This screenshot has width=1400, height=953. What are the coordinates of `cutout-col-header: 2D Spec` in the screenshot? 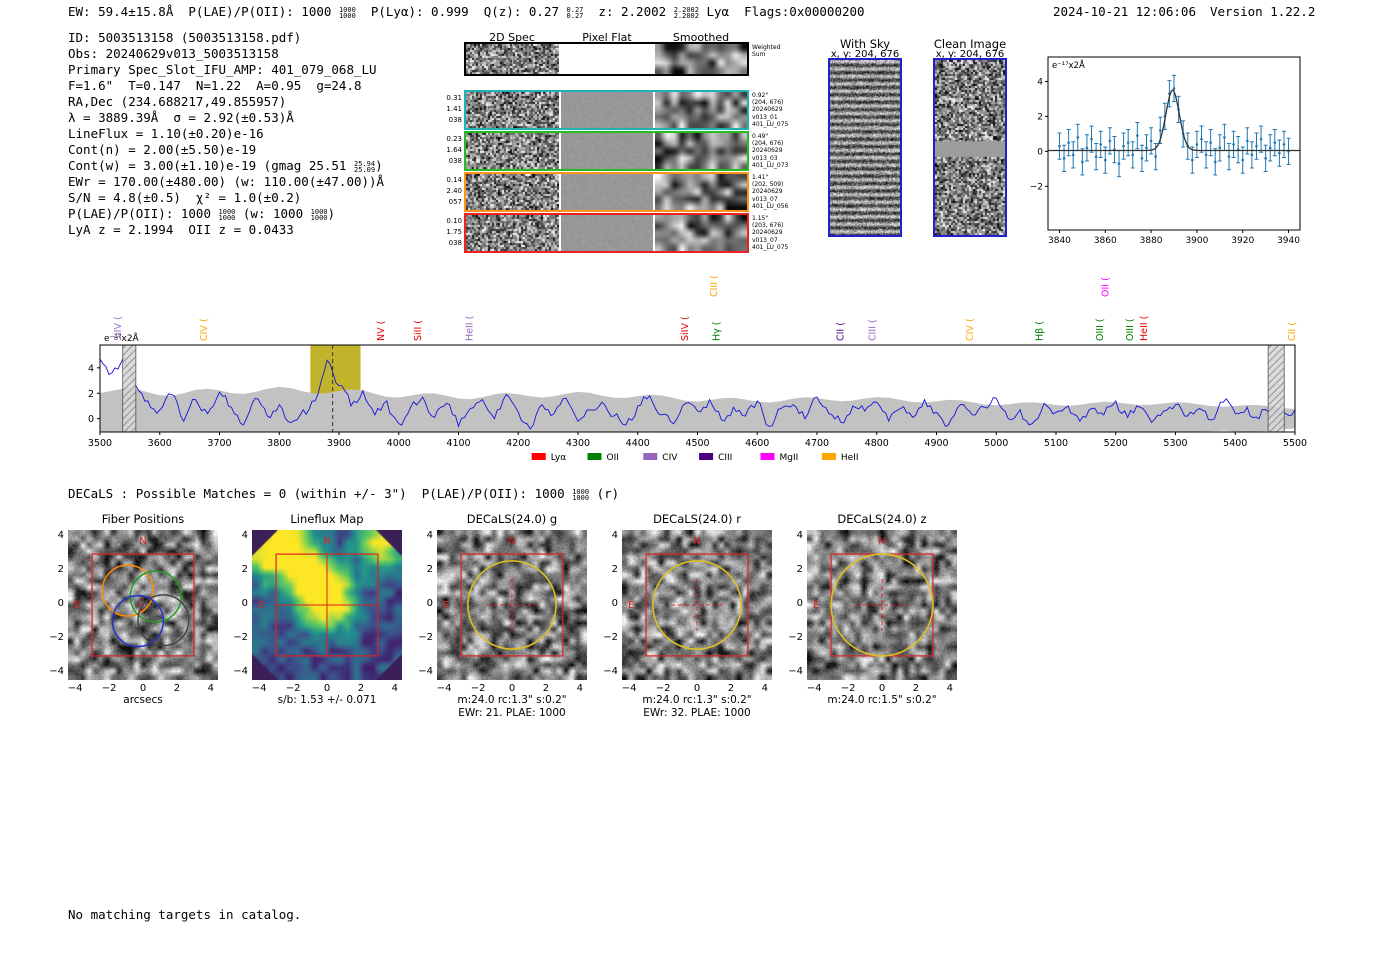 It's located at (512, 37).